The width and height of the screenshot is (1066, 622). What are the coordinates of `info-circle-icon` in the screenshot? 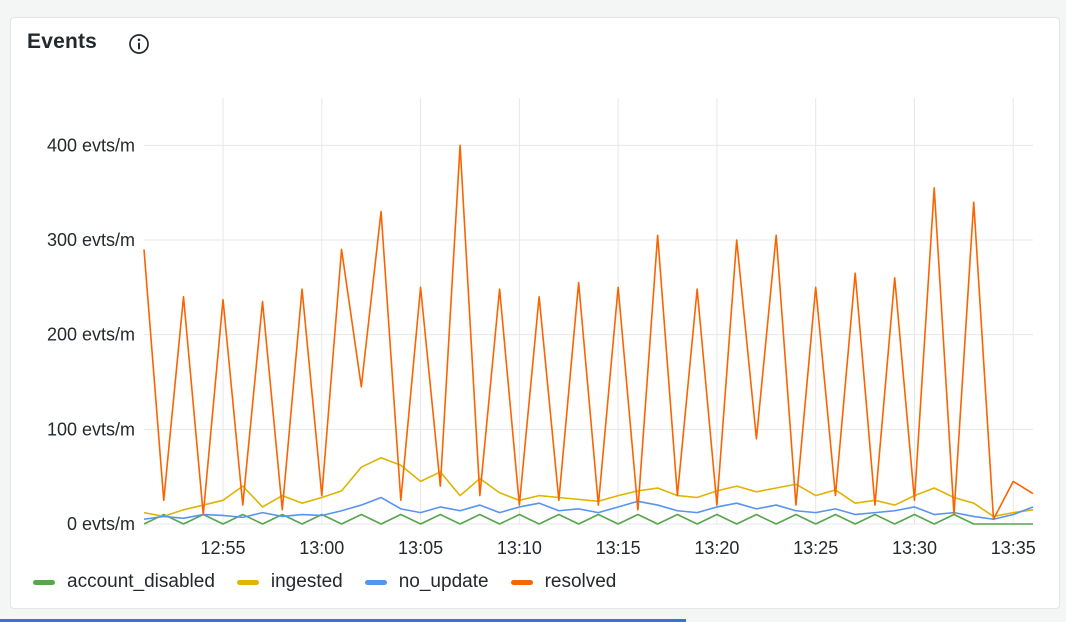 It's located at (139, 44).